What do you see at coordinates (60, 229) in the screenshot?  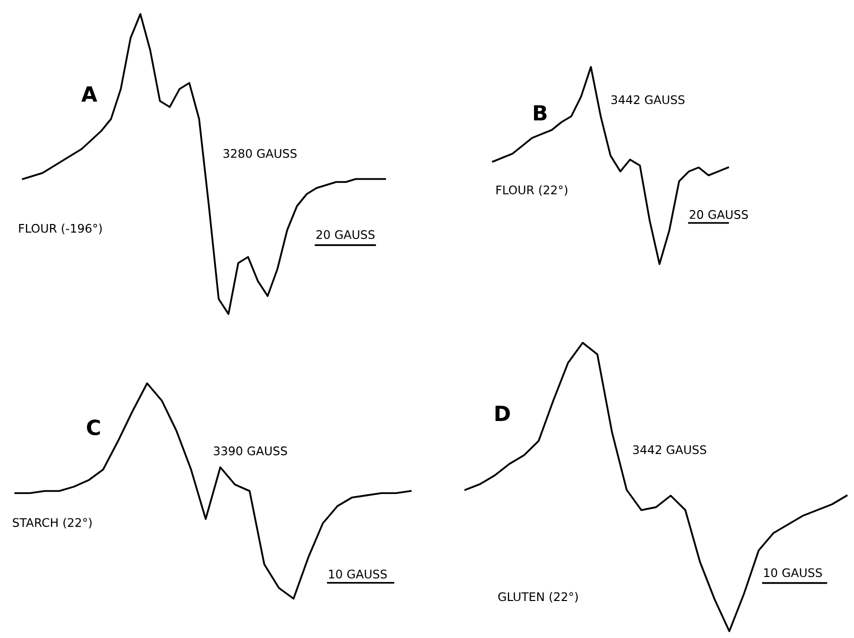 I see `annotation: FLOUR (-196°)` at bounding box center [60, 229].